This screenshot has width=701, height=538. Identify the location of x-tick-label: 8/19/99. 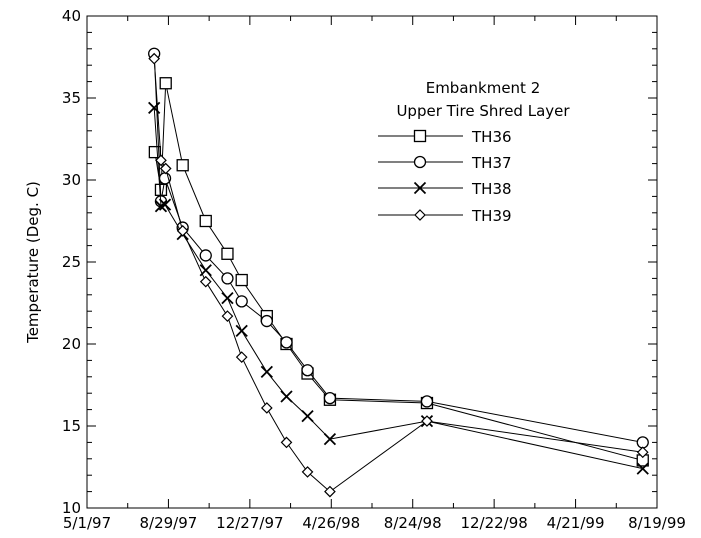
(657, 523).